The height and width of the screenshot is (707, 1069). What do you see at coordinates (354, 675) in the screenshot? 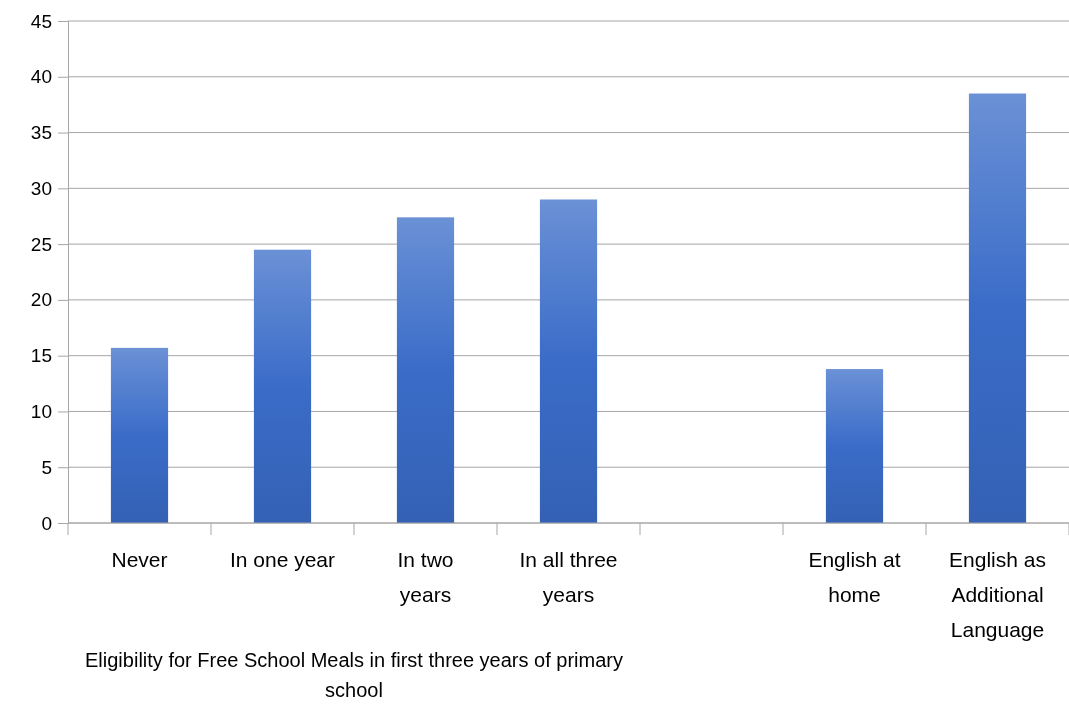
I see `x-axis-title: Eligibility for Free School Meals in first three years of primary school` at bounding box center [354, 675].